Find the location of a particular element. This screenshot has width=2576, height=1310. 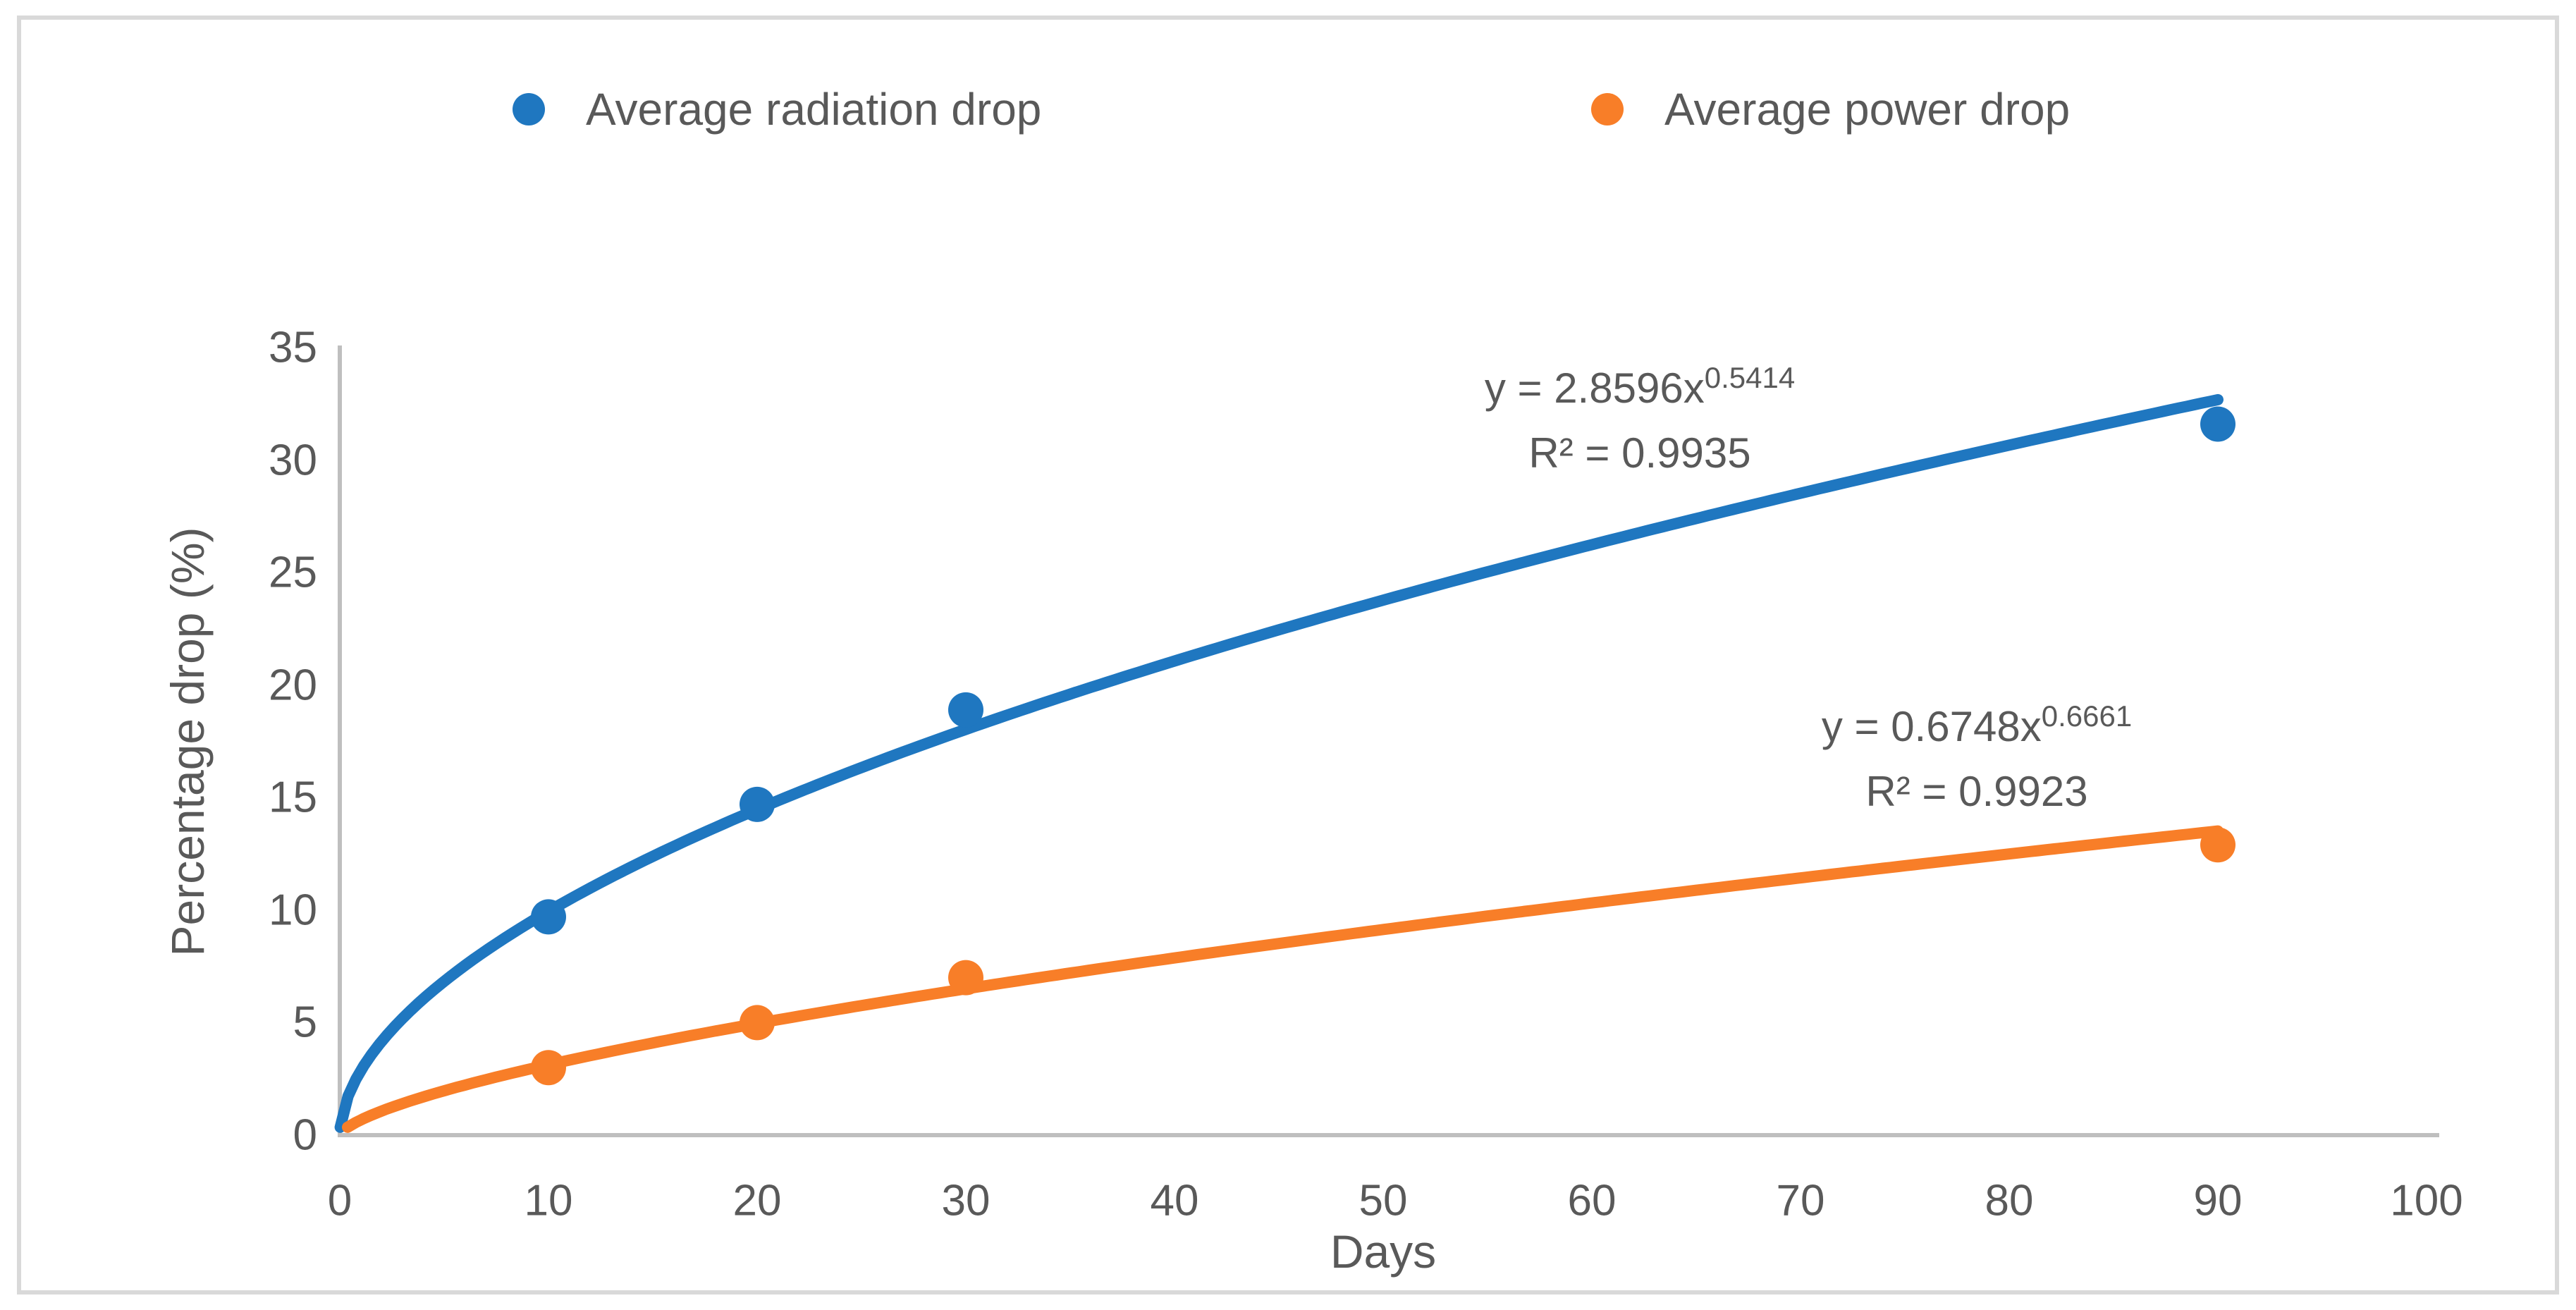

radiation-series-marker-icon is located at coordinates (529, 110).